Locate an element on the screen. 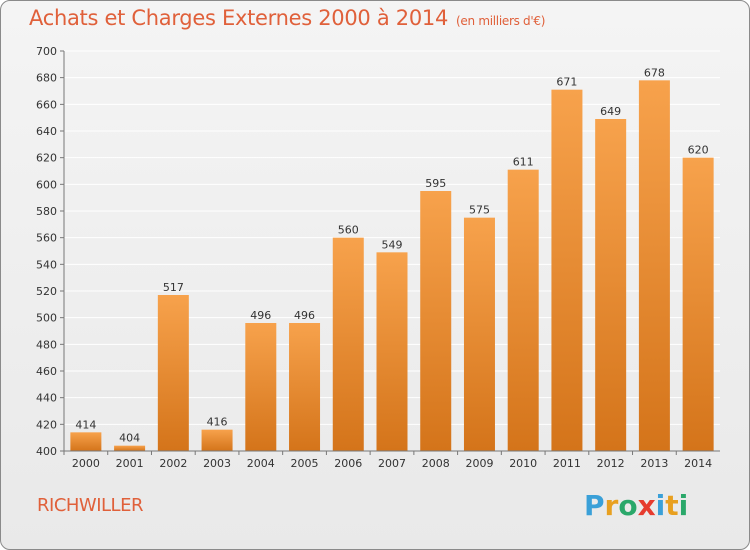 This screenshot has width=750, height=550. x-tick-label-2001: 2001 is located at coordinates (130, 463).